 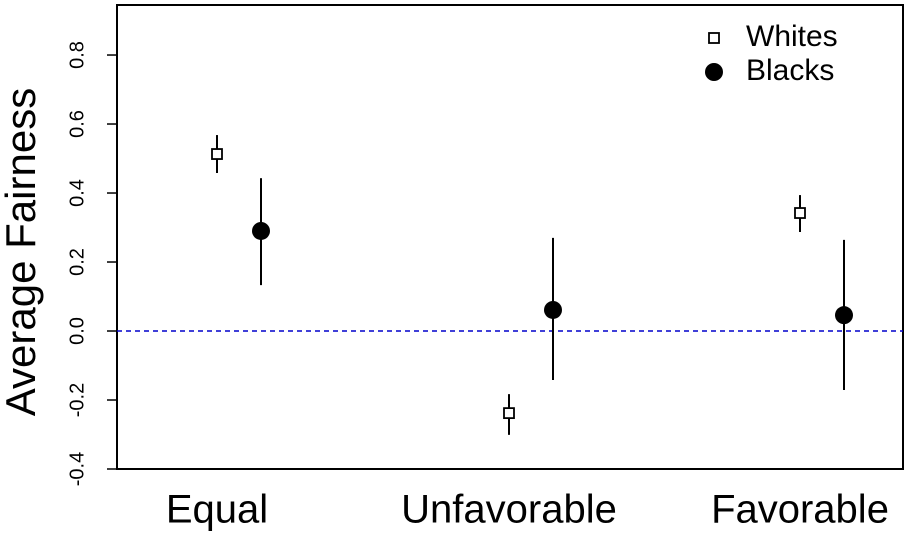 What do you see at coordinates (22, 252) in the screenshot?
I see `y-axis-label: Average Fairness` at bounding box center [22, 252].